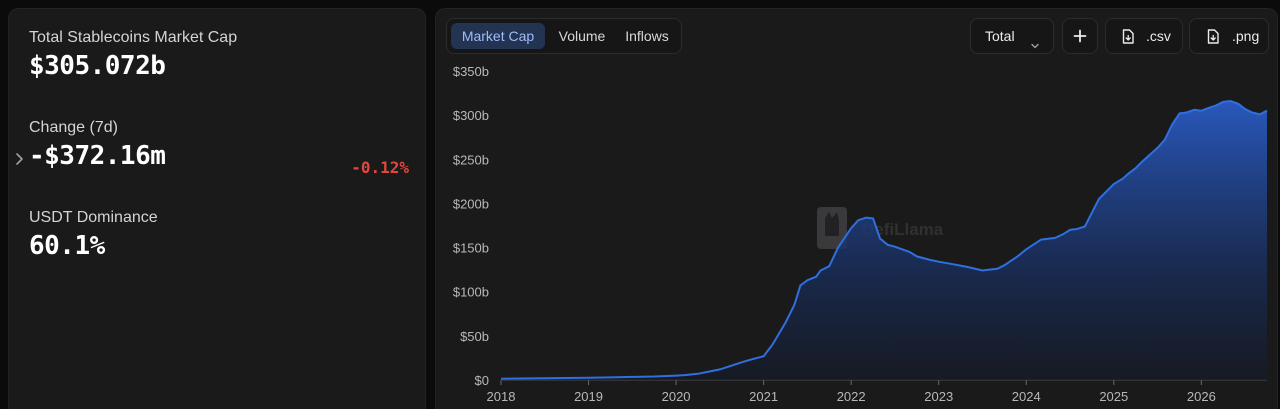  I want to click on x-tick-label: 2023, so click(938, 396).